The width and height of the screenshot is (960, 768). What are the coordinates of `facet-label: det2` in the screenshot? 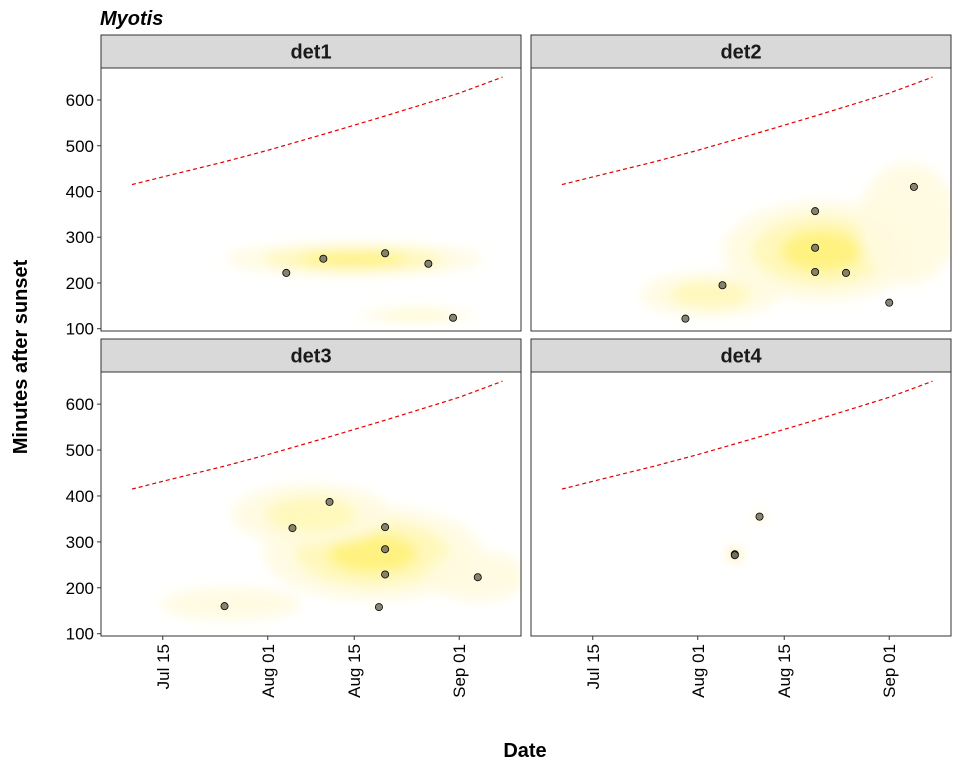 It's located at (740, 53).